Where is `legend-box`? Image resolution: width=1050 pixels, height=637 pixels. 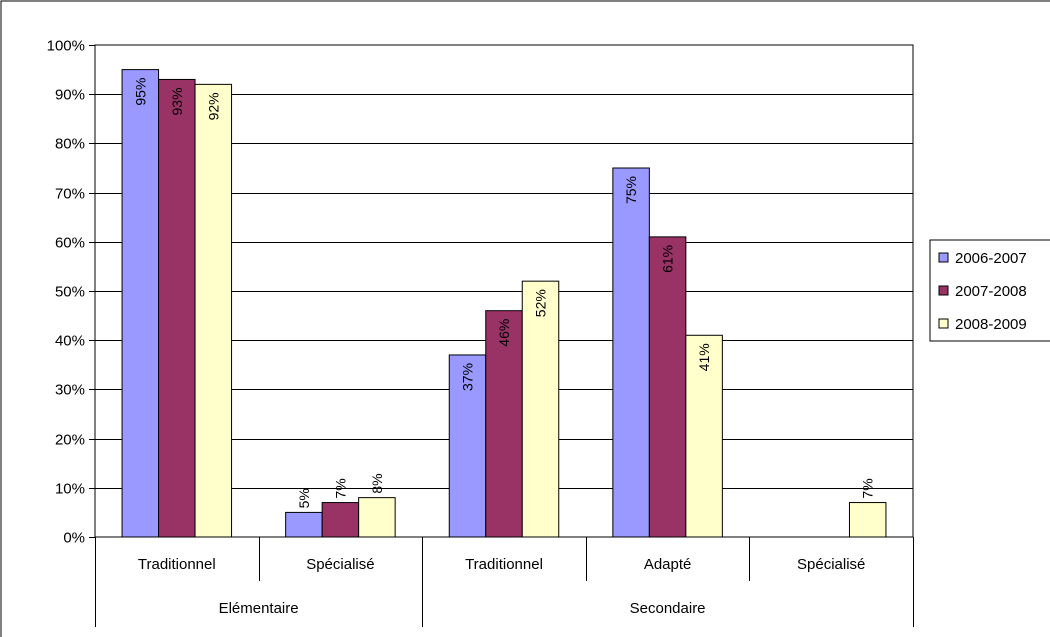
legend-box is located at coordinates (989, 290).